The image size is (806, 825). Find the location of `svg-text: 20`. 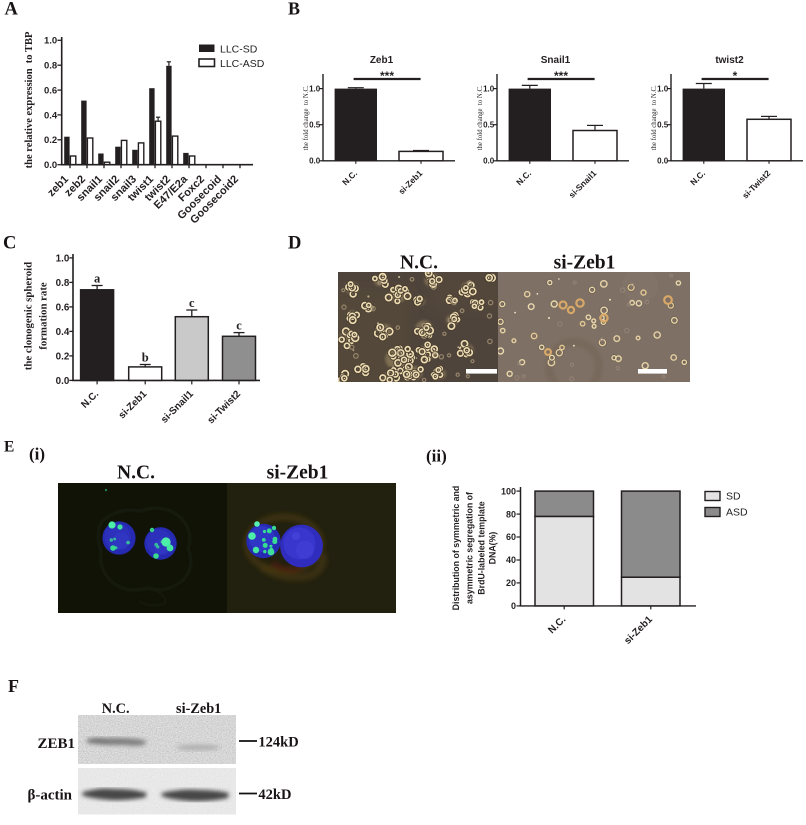

svg-text: 20 is located at coordinates (511, 583).